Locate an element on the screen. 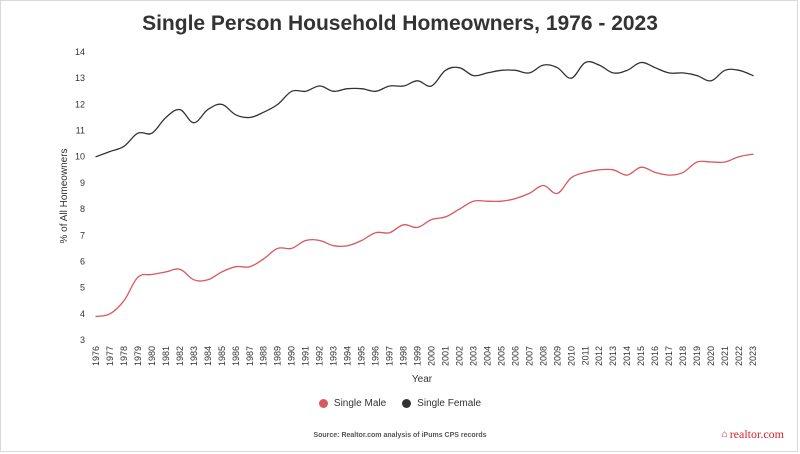 This screenshot has height=454, width=800. y-tick-label: 11 is located at coordinates (80, 131).